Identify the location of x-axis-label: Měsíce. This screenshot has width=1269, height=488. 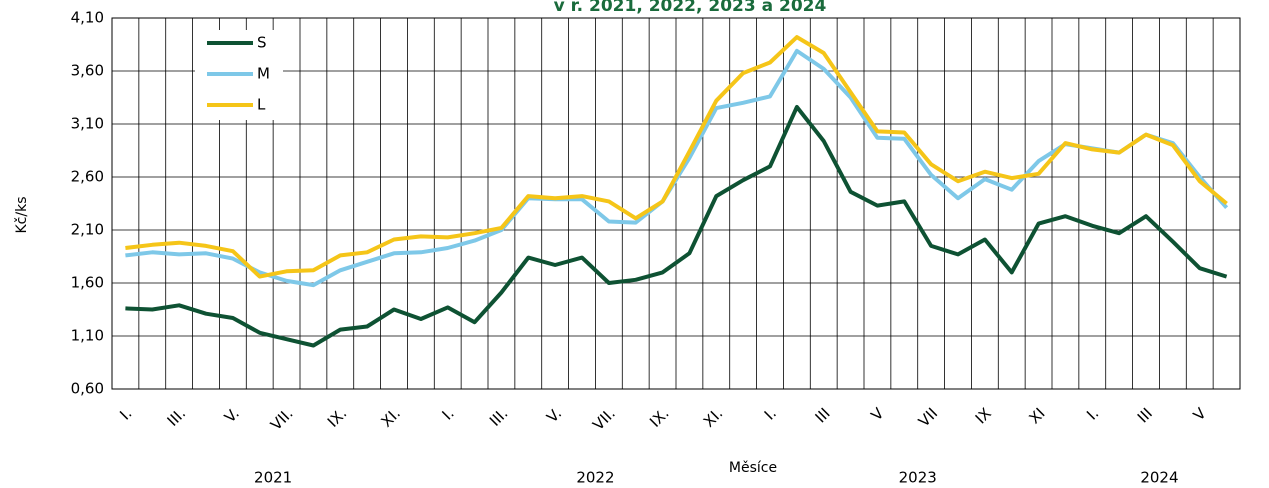
(753, 468).